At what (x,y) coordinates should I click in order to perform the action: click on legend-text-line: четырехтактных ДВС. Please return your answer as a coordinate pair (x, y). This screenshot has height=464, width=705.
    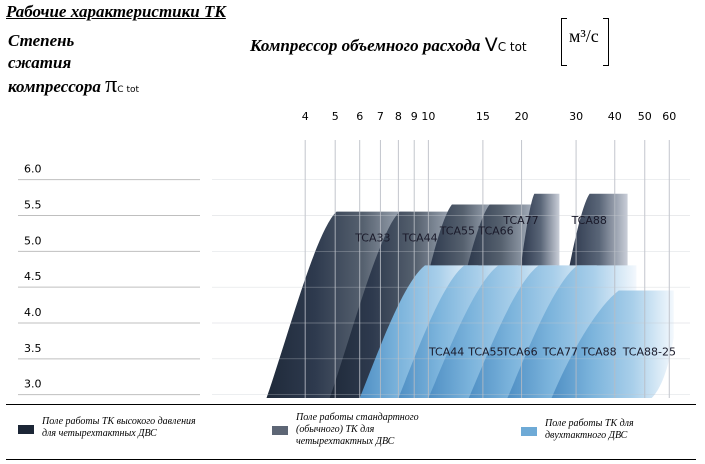
    Looking at the image, I should click on (345, 441).